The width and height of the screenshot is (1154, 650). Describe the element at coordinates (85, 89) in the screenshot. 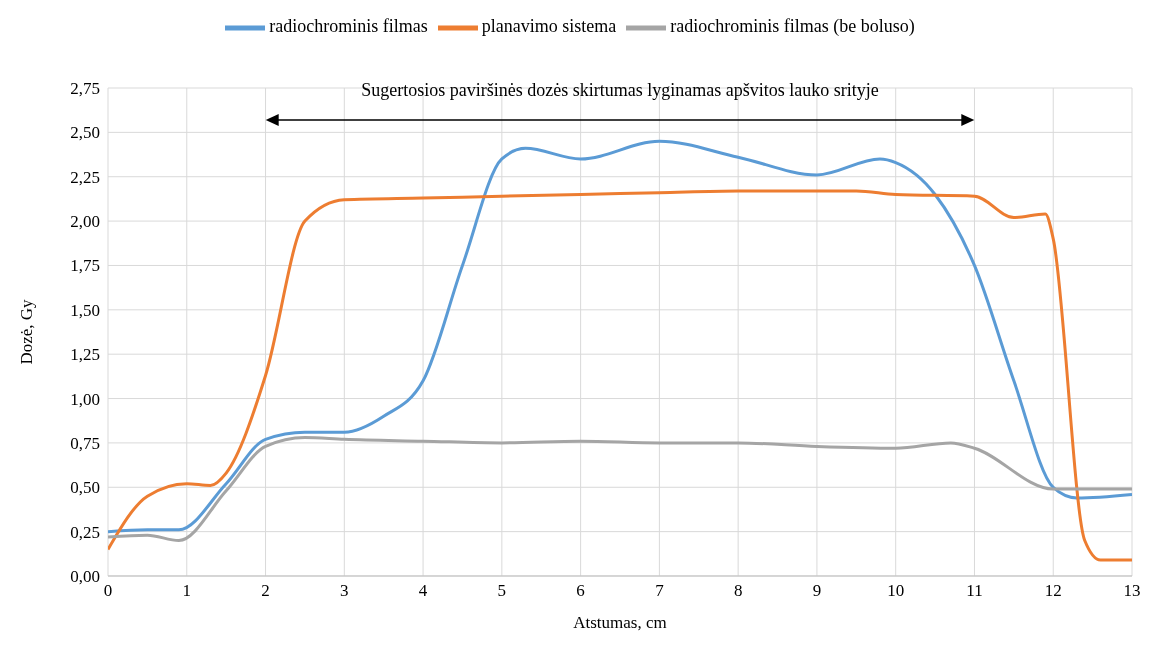

I see `y-tick-label: 2,75` at that location.